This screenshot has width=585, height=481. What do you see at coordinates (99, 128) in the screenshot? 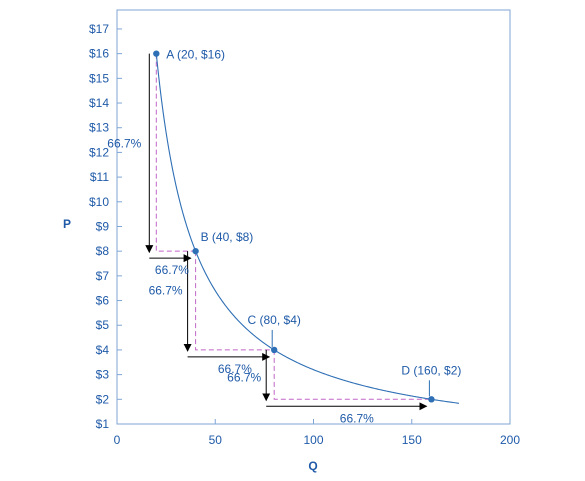
I see `y-tick-label: $13` at bounding box center [99, 128].